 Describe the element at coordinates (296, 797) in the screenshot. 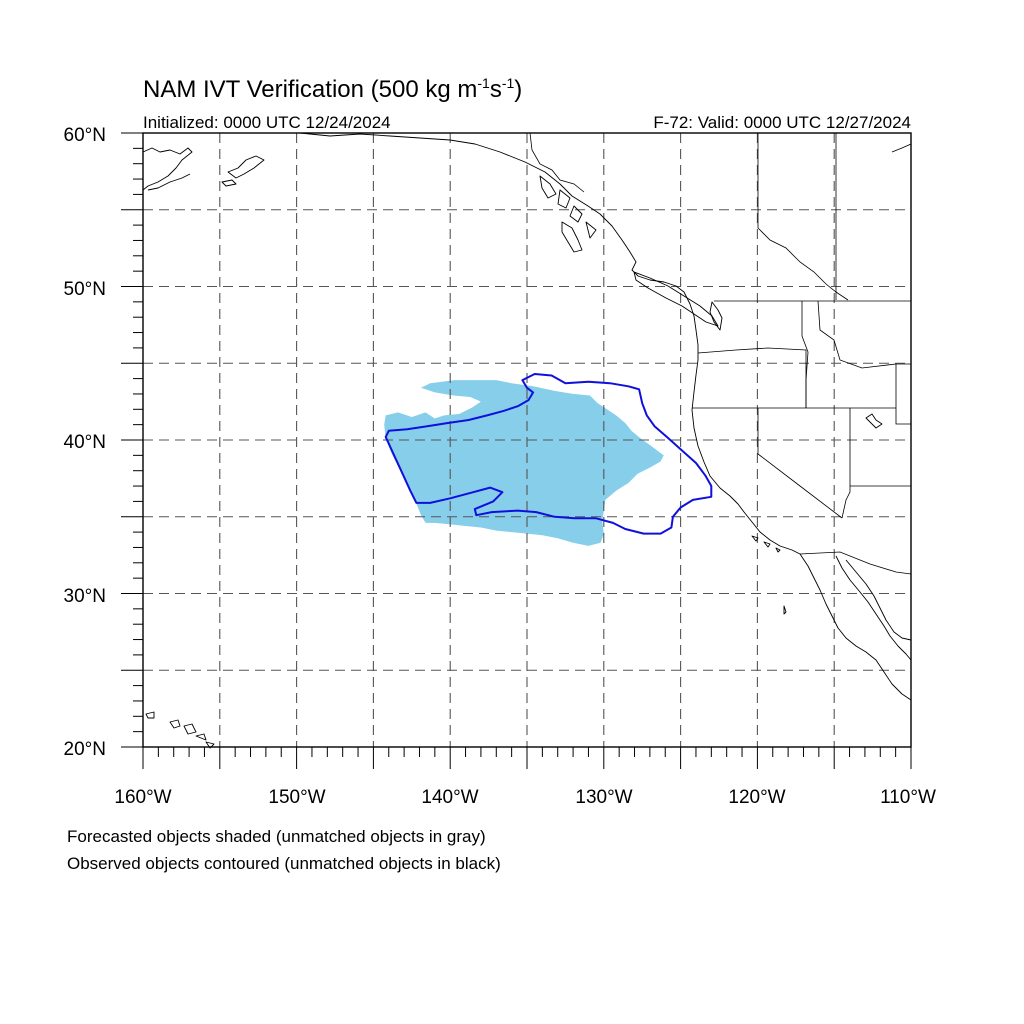

I see `lon-label-150w: 150°W` at that location.